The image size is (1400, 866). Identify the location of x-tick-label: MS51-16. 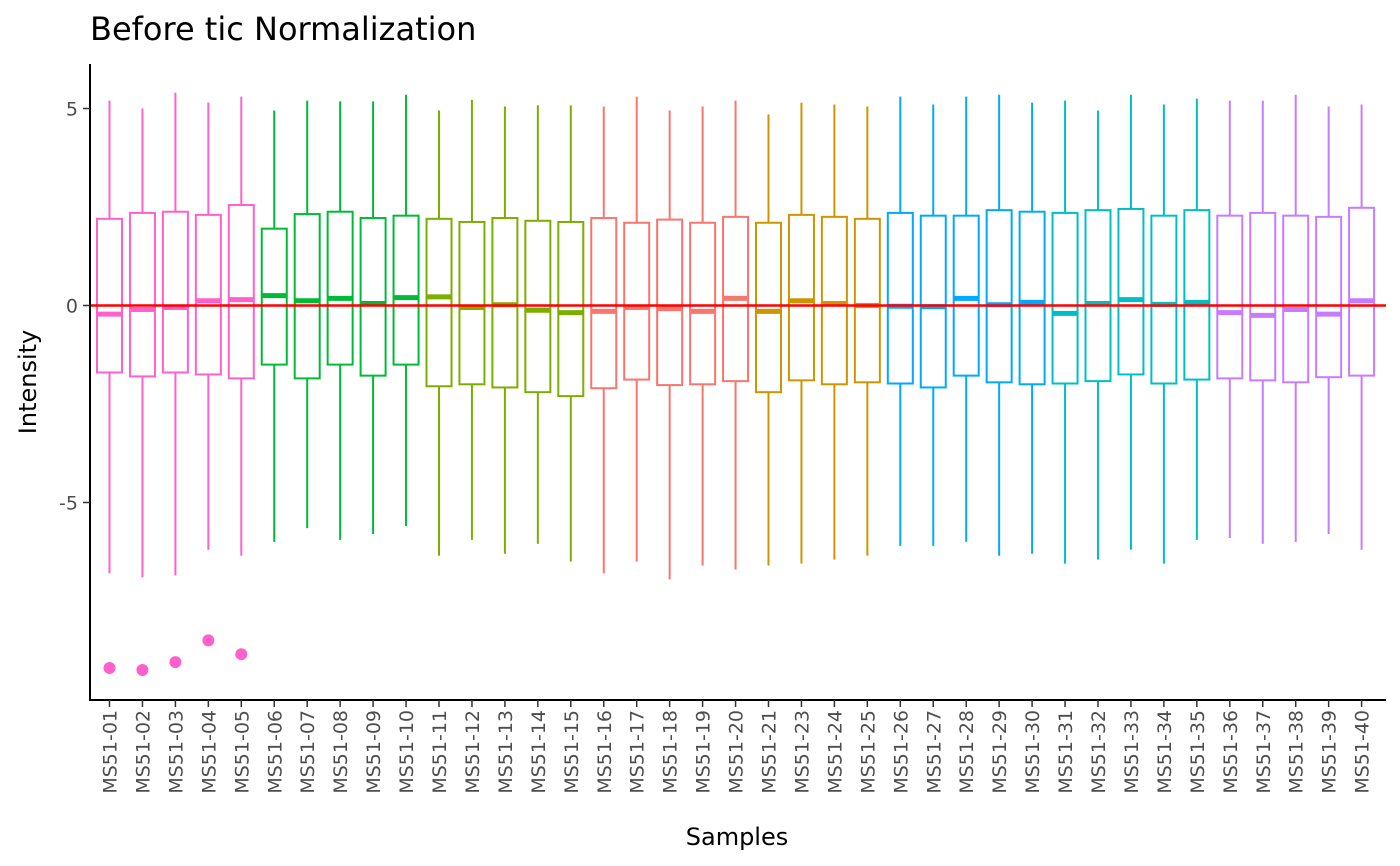
(605, 752).